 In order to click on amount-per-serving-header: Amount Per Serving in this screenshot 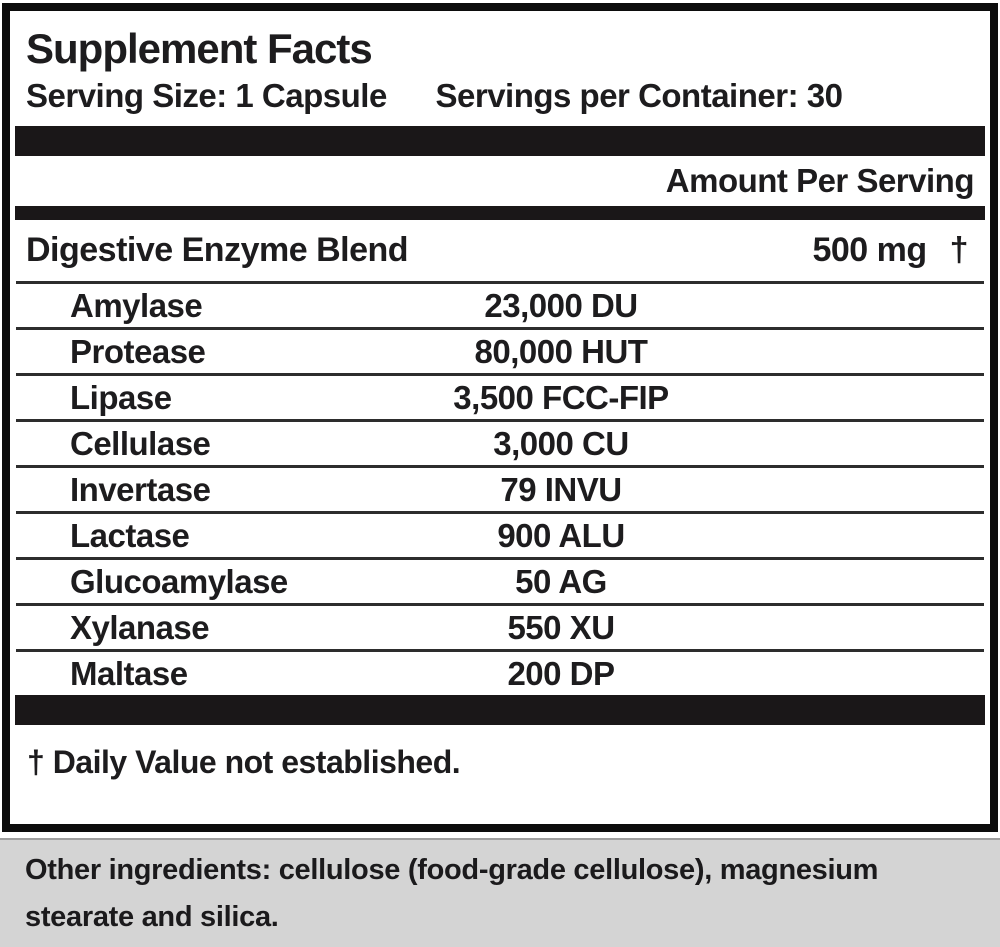, I will do `click(820, 180)`.